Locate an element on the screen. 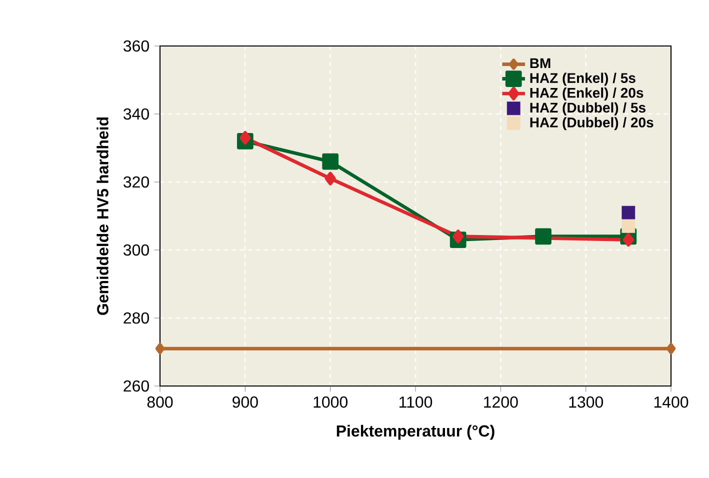 The height and width of the screenshot is (478, 709). x-tick-label: 1200 is located at coordinates (501, 402).